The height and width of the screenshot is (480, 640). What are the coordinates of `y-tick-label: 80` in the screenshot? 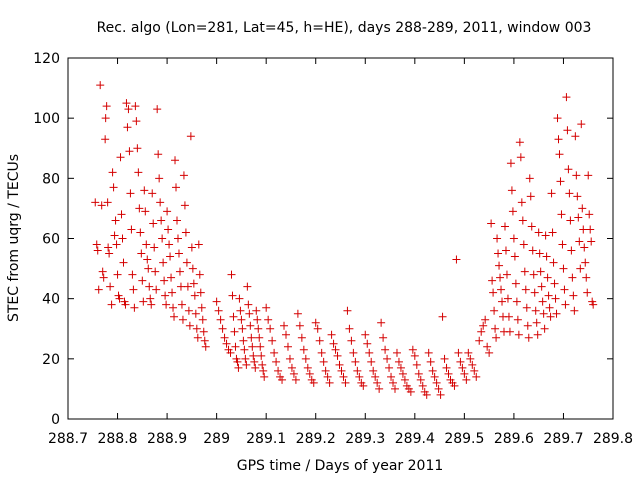 It's located at (51, 179).